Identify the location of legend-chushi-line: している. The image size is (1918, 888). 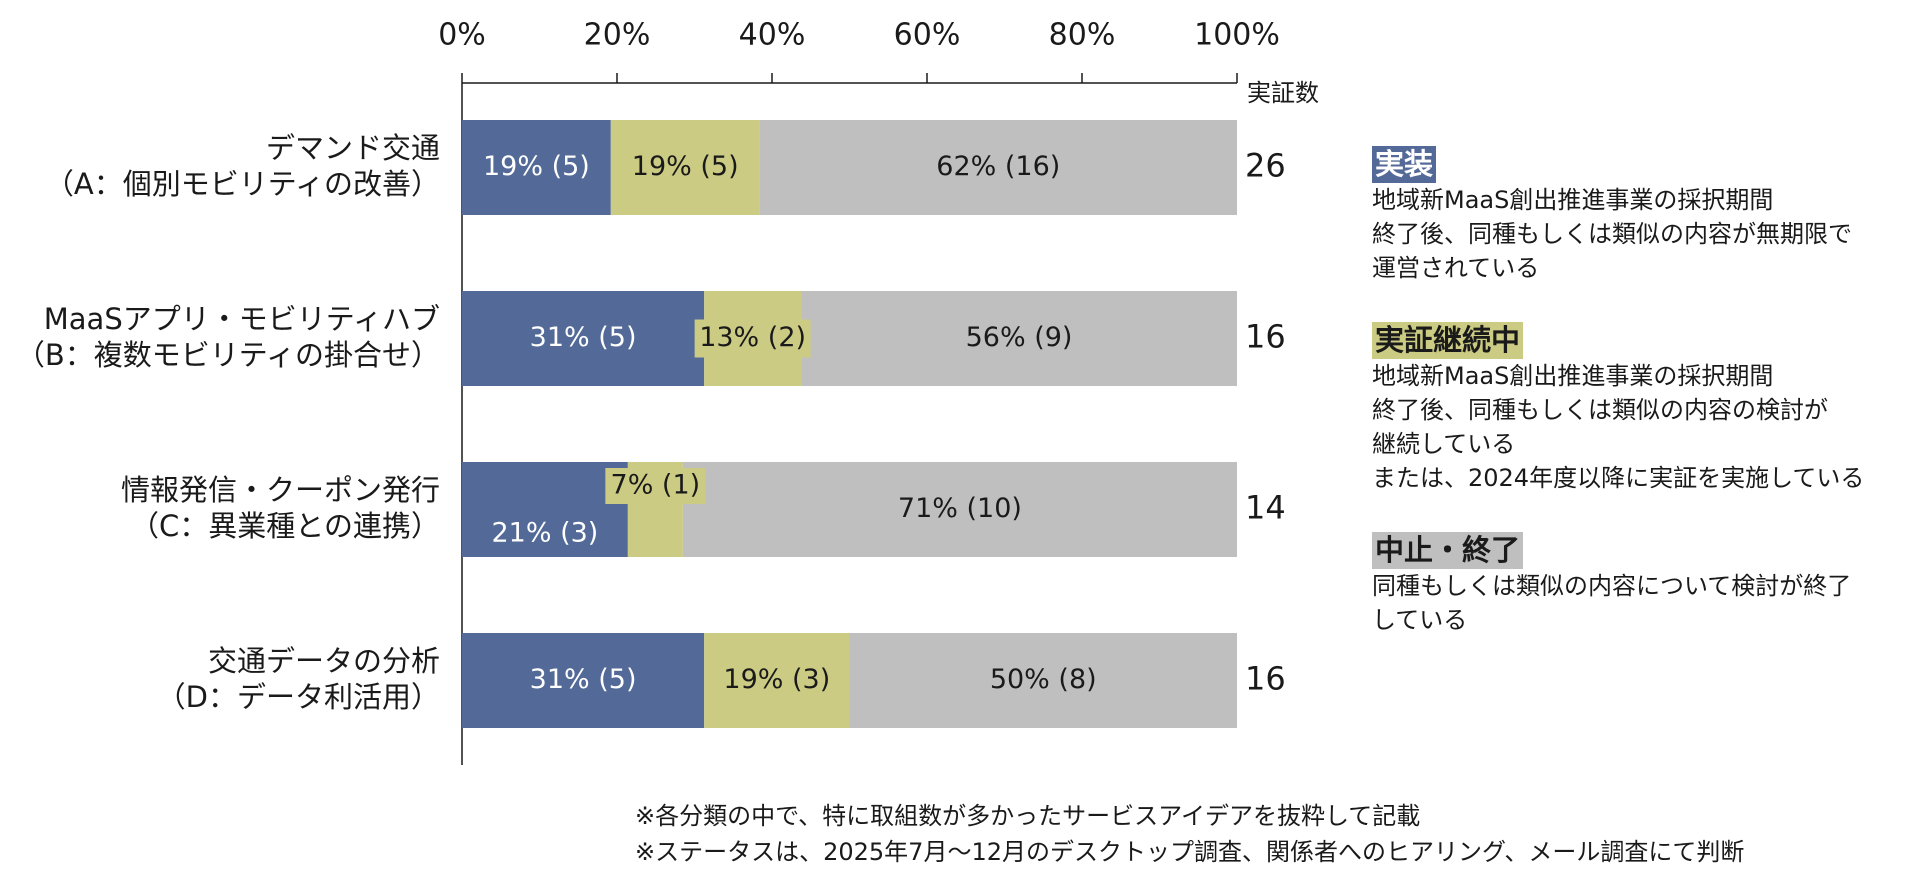
(1420, 620).